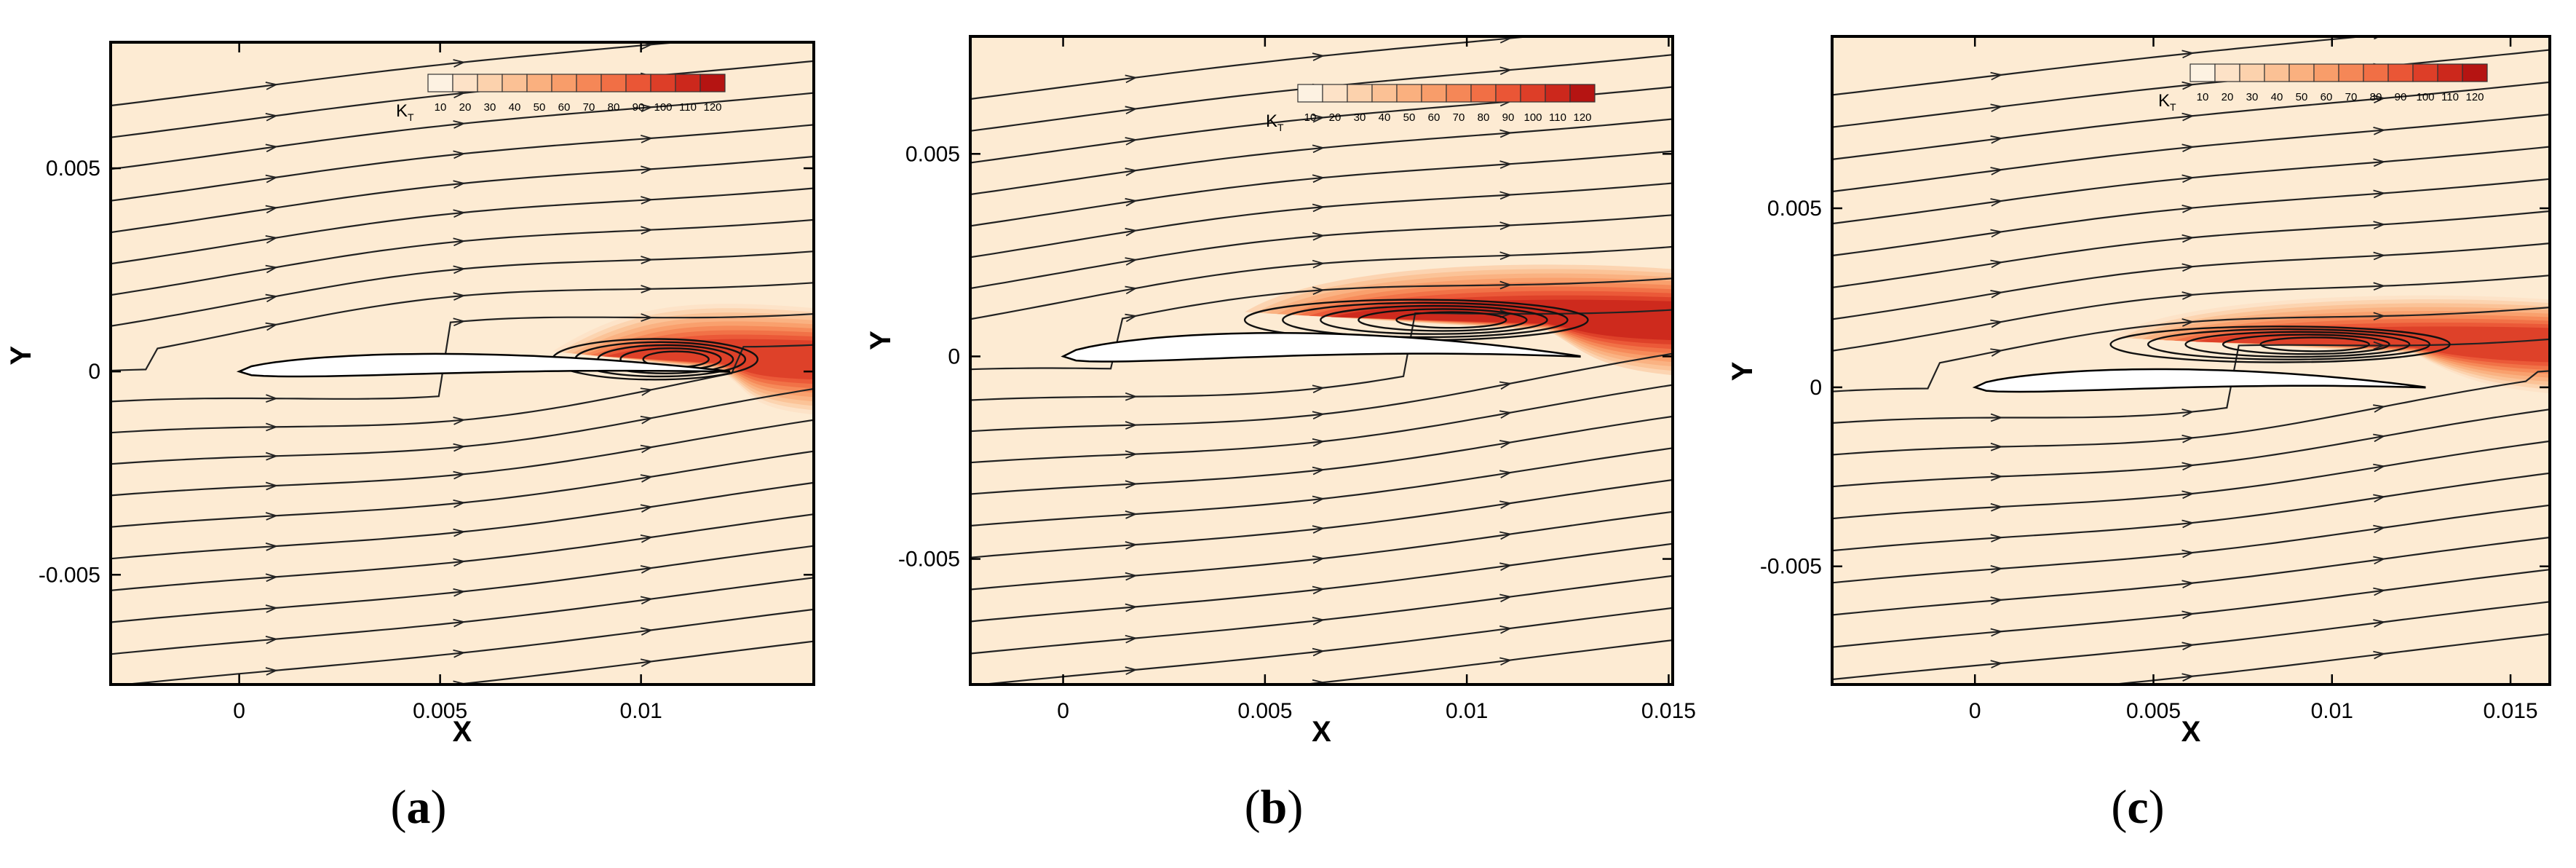 This screenshot has width=2576, height=868. What do you see at coordinates (1274, 807) in the screenshot?
I see `panel-caption: (b)` at bounding box center [1274, 807].